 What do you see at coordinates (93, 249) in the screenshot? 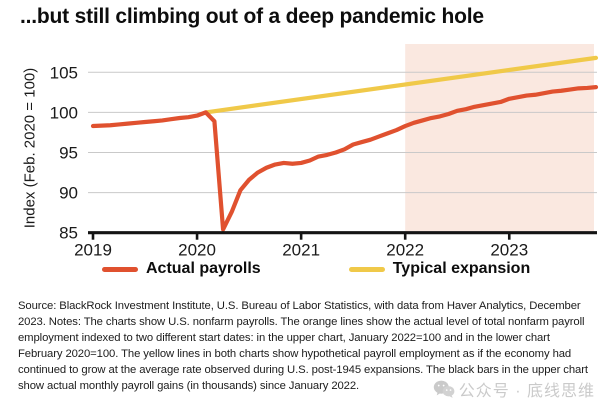
I see `x-tick-label-2019: 2019` at bounding box center [93, 249].